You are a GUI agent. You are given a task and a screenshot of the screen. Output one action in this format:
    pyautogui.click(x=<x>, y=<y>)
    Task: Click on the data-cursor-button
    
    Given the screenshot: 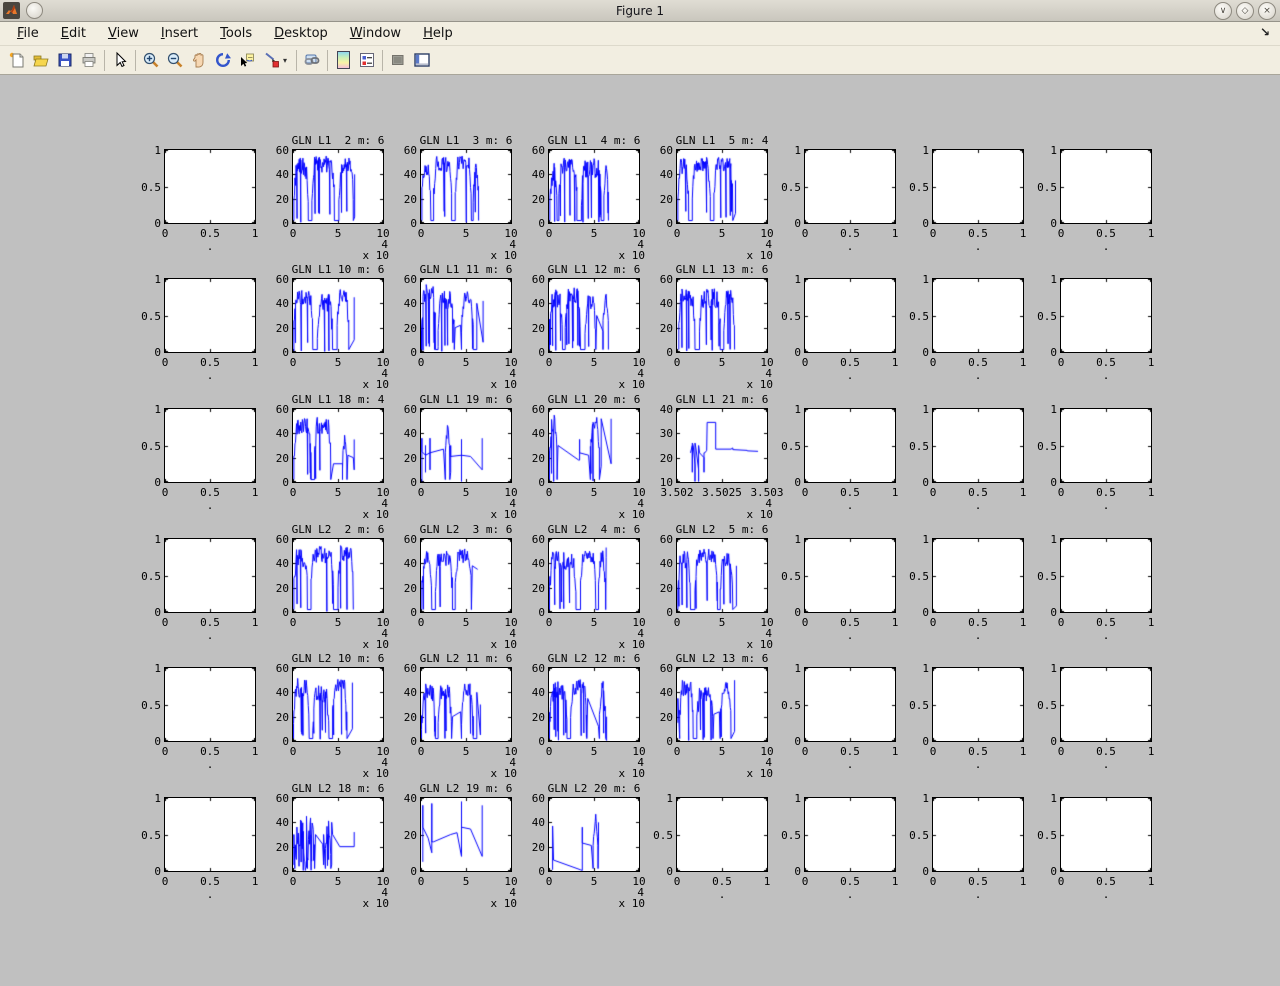 What is the action you would take?
    pyautogui.click(x=247, y=60)
    